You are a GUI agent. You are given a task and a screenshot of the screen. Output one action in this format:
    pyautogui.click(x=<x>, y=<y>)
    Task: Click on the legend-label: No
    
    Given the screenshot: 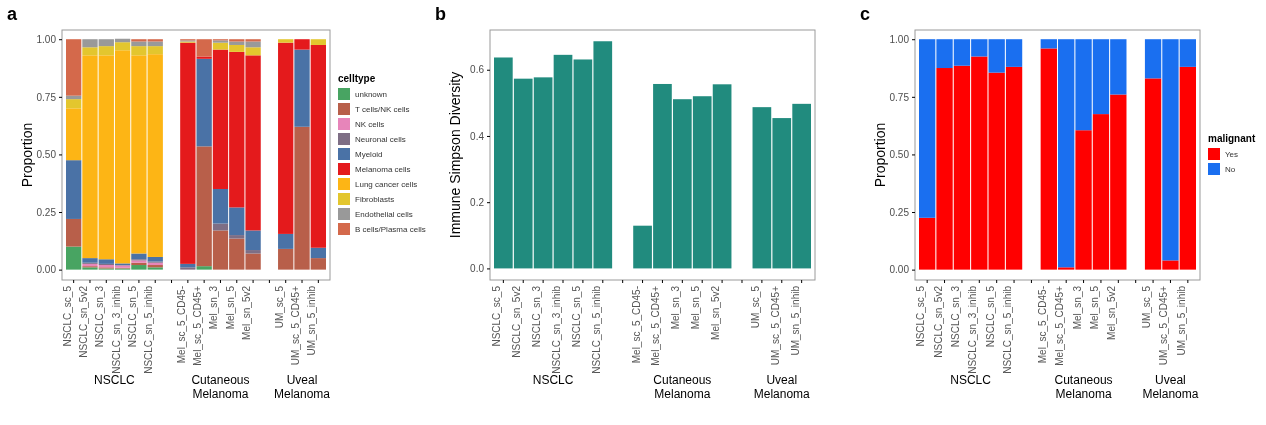 What is the action you would take?
    pyautogui.click(x=1230, y=169)
    